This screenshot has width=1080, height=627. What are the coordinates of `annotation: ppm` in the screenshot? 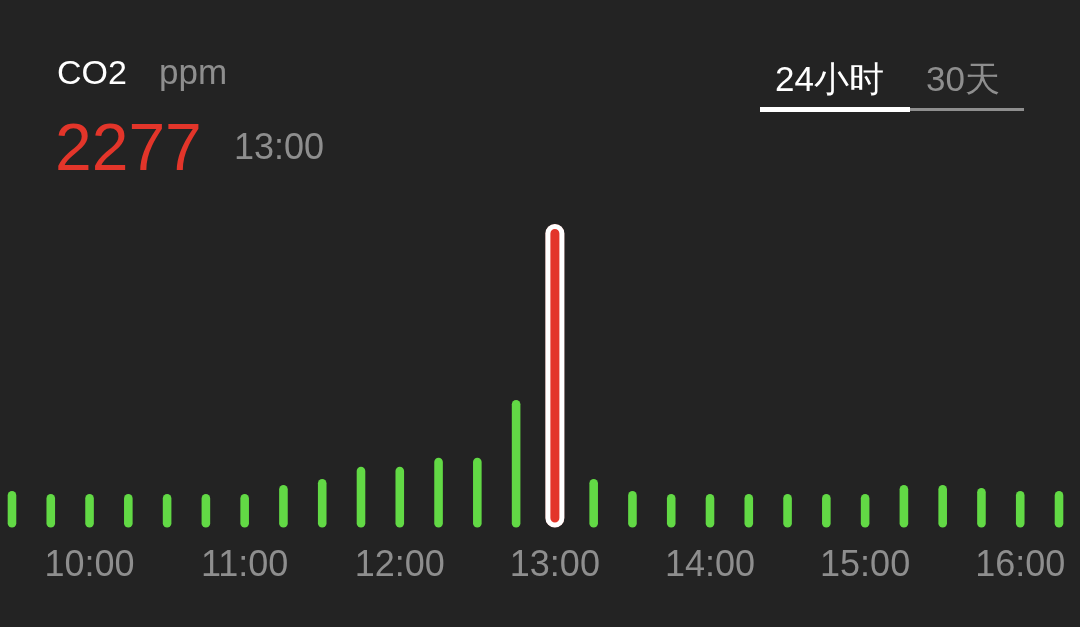 It's located at (193, 71).